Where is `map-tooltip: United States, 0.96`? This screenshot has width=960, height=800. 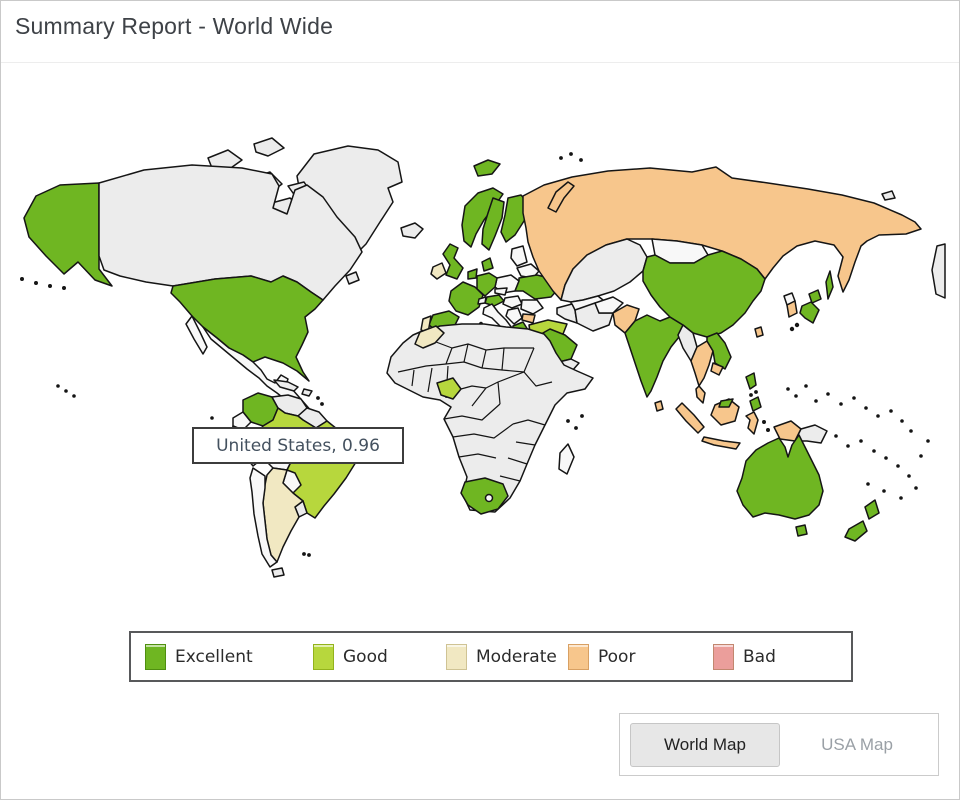
map-tooltip: United States, 0.96 is located at coordinates (298, 445).